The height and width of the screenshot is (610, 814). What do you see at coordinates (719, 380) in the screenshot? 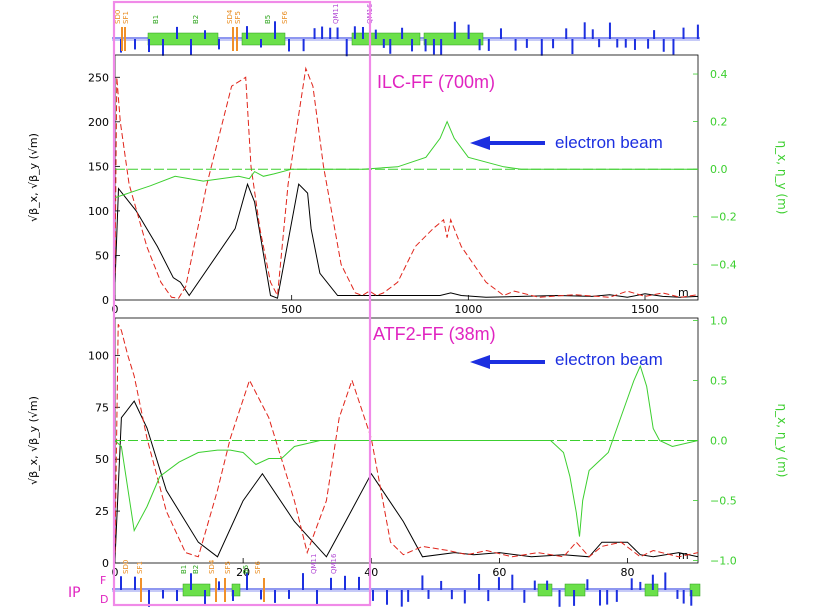
I see `y2-tick-label: 0.5` at bounding box center [719, 380].